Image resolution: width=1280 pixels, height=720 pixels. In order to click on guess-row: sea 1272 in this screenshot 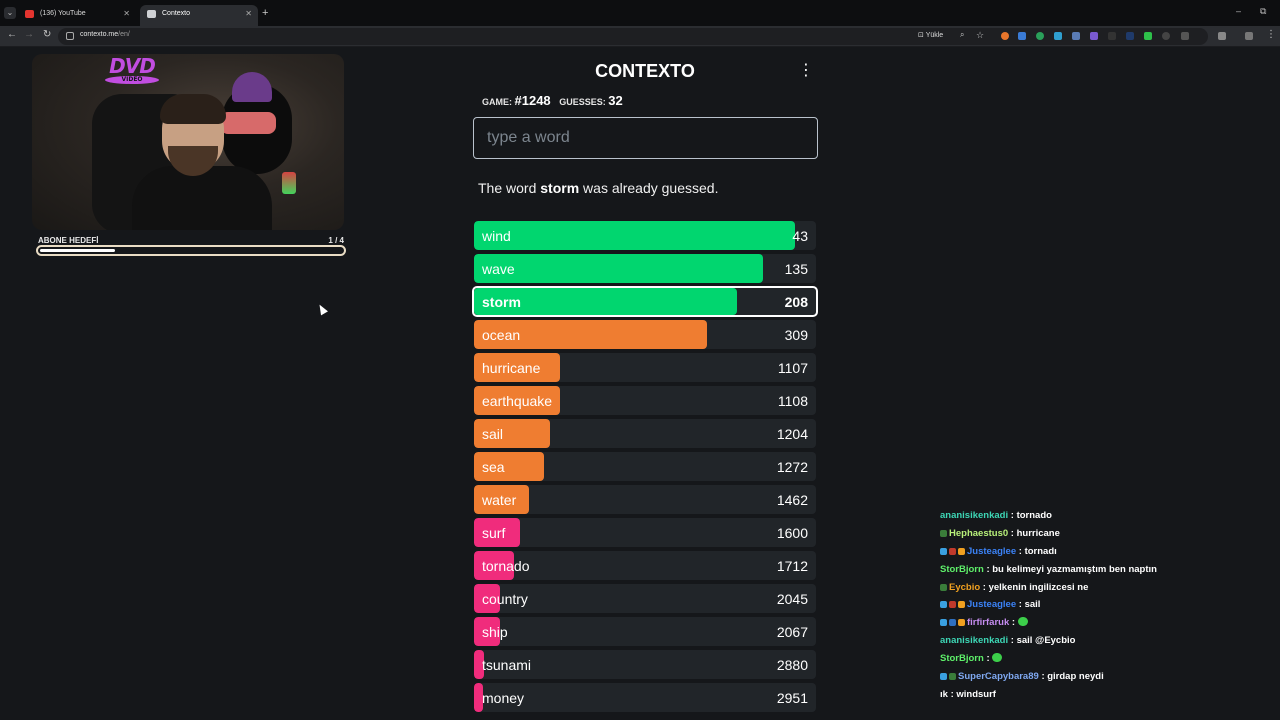, I will do `click(645, 466)`.